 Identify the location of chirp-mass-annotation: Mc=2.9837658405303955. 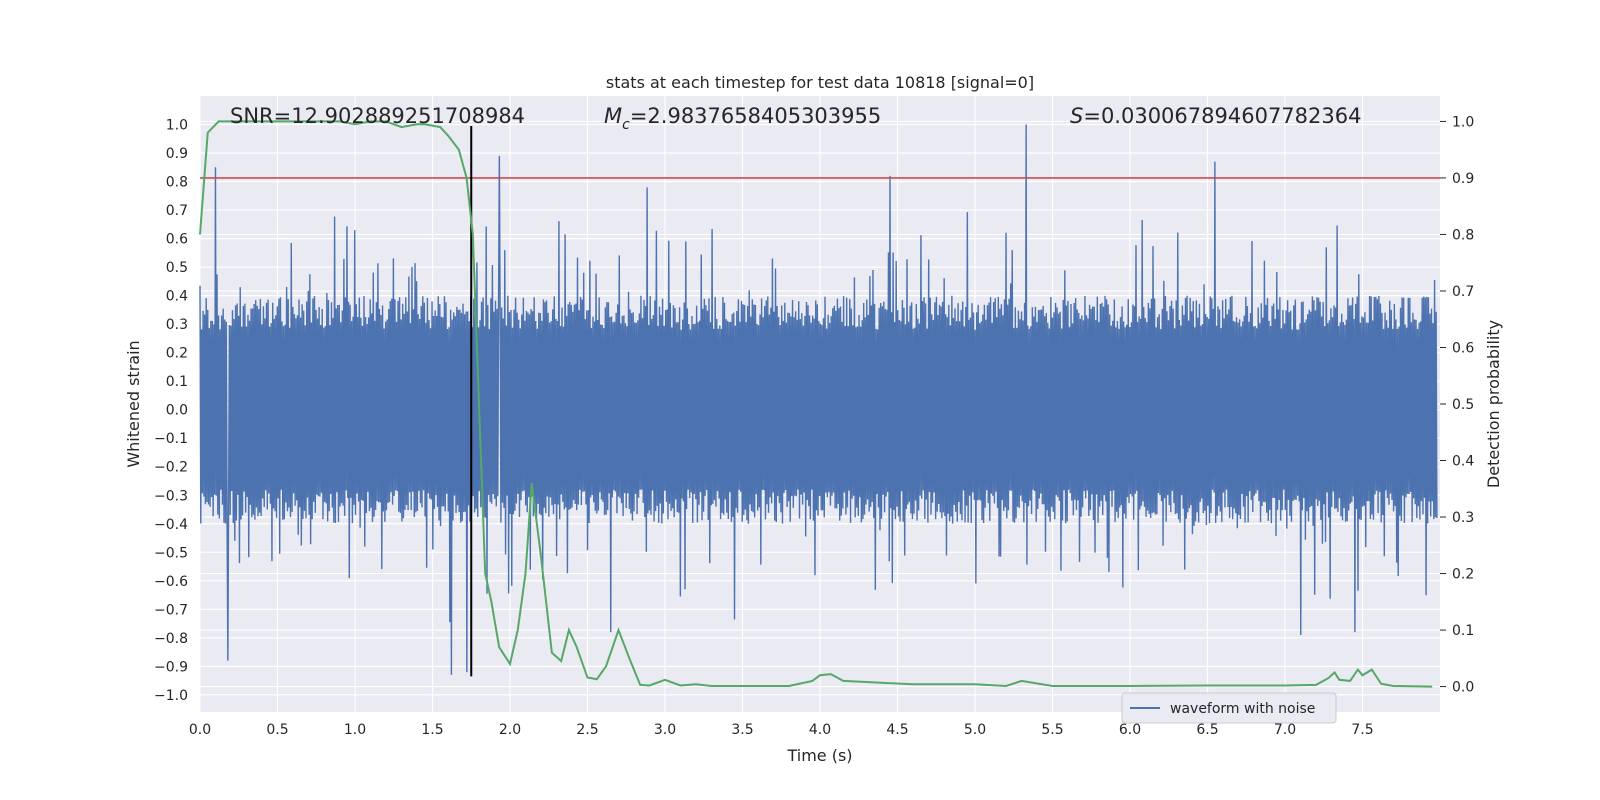
(742, 118).